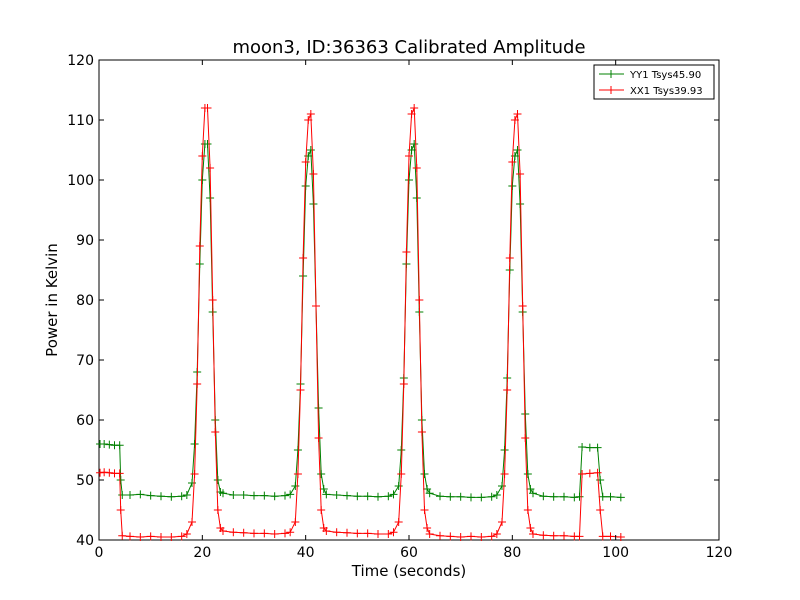  What do you see at coordinates (611, 90) in the screenshot?
I see `legend-marker` at bounding box center [611, 90].